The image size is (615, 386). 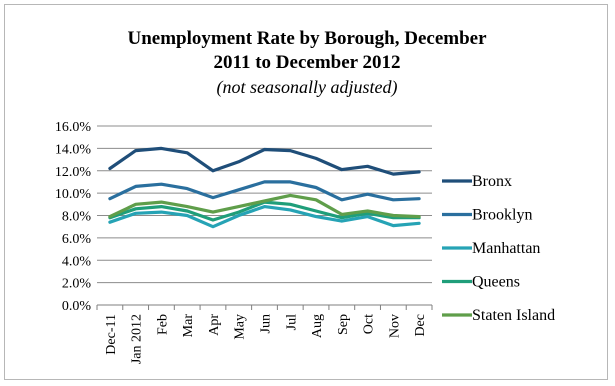 What do you see at coordinates (162, 324) in the screenshot?
I see `x-tick-label: Feb` at bounding box center [162, 324].